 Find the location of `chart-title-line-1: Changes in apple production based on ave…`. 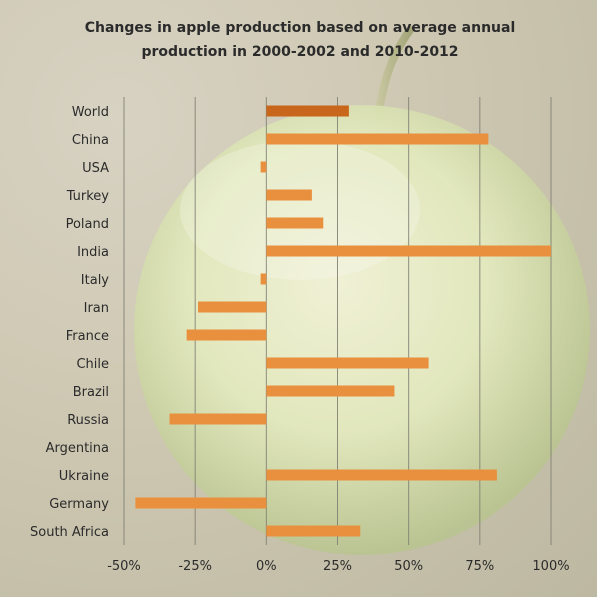

chart-title-line-1: Changes in apple production based on ave… is located at coordinates (300, 28).